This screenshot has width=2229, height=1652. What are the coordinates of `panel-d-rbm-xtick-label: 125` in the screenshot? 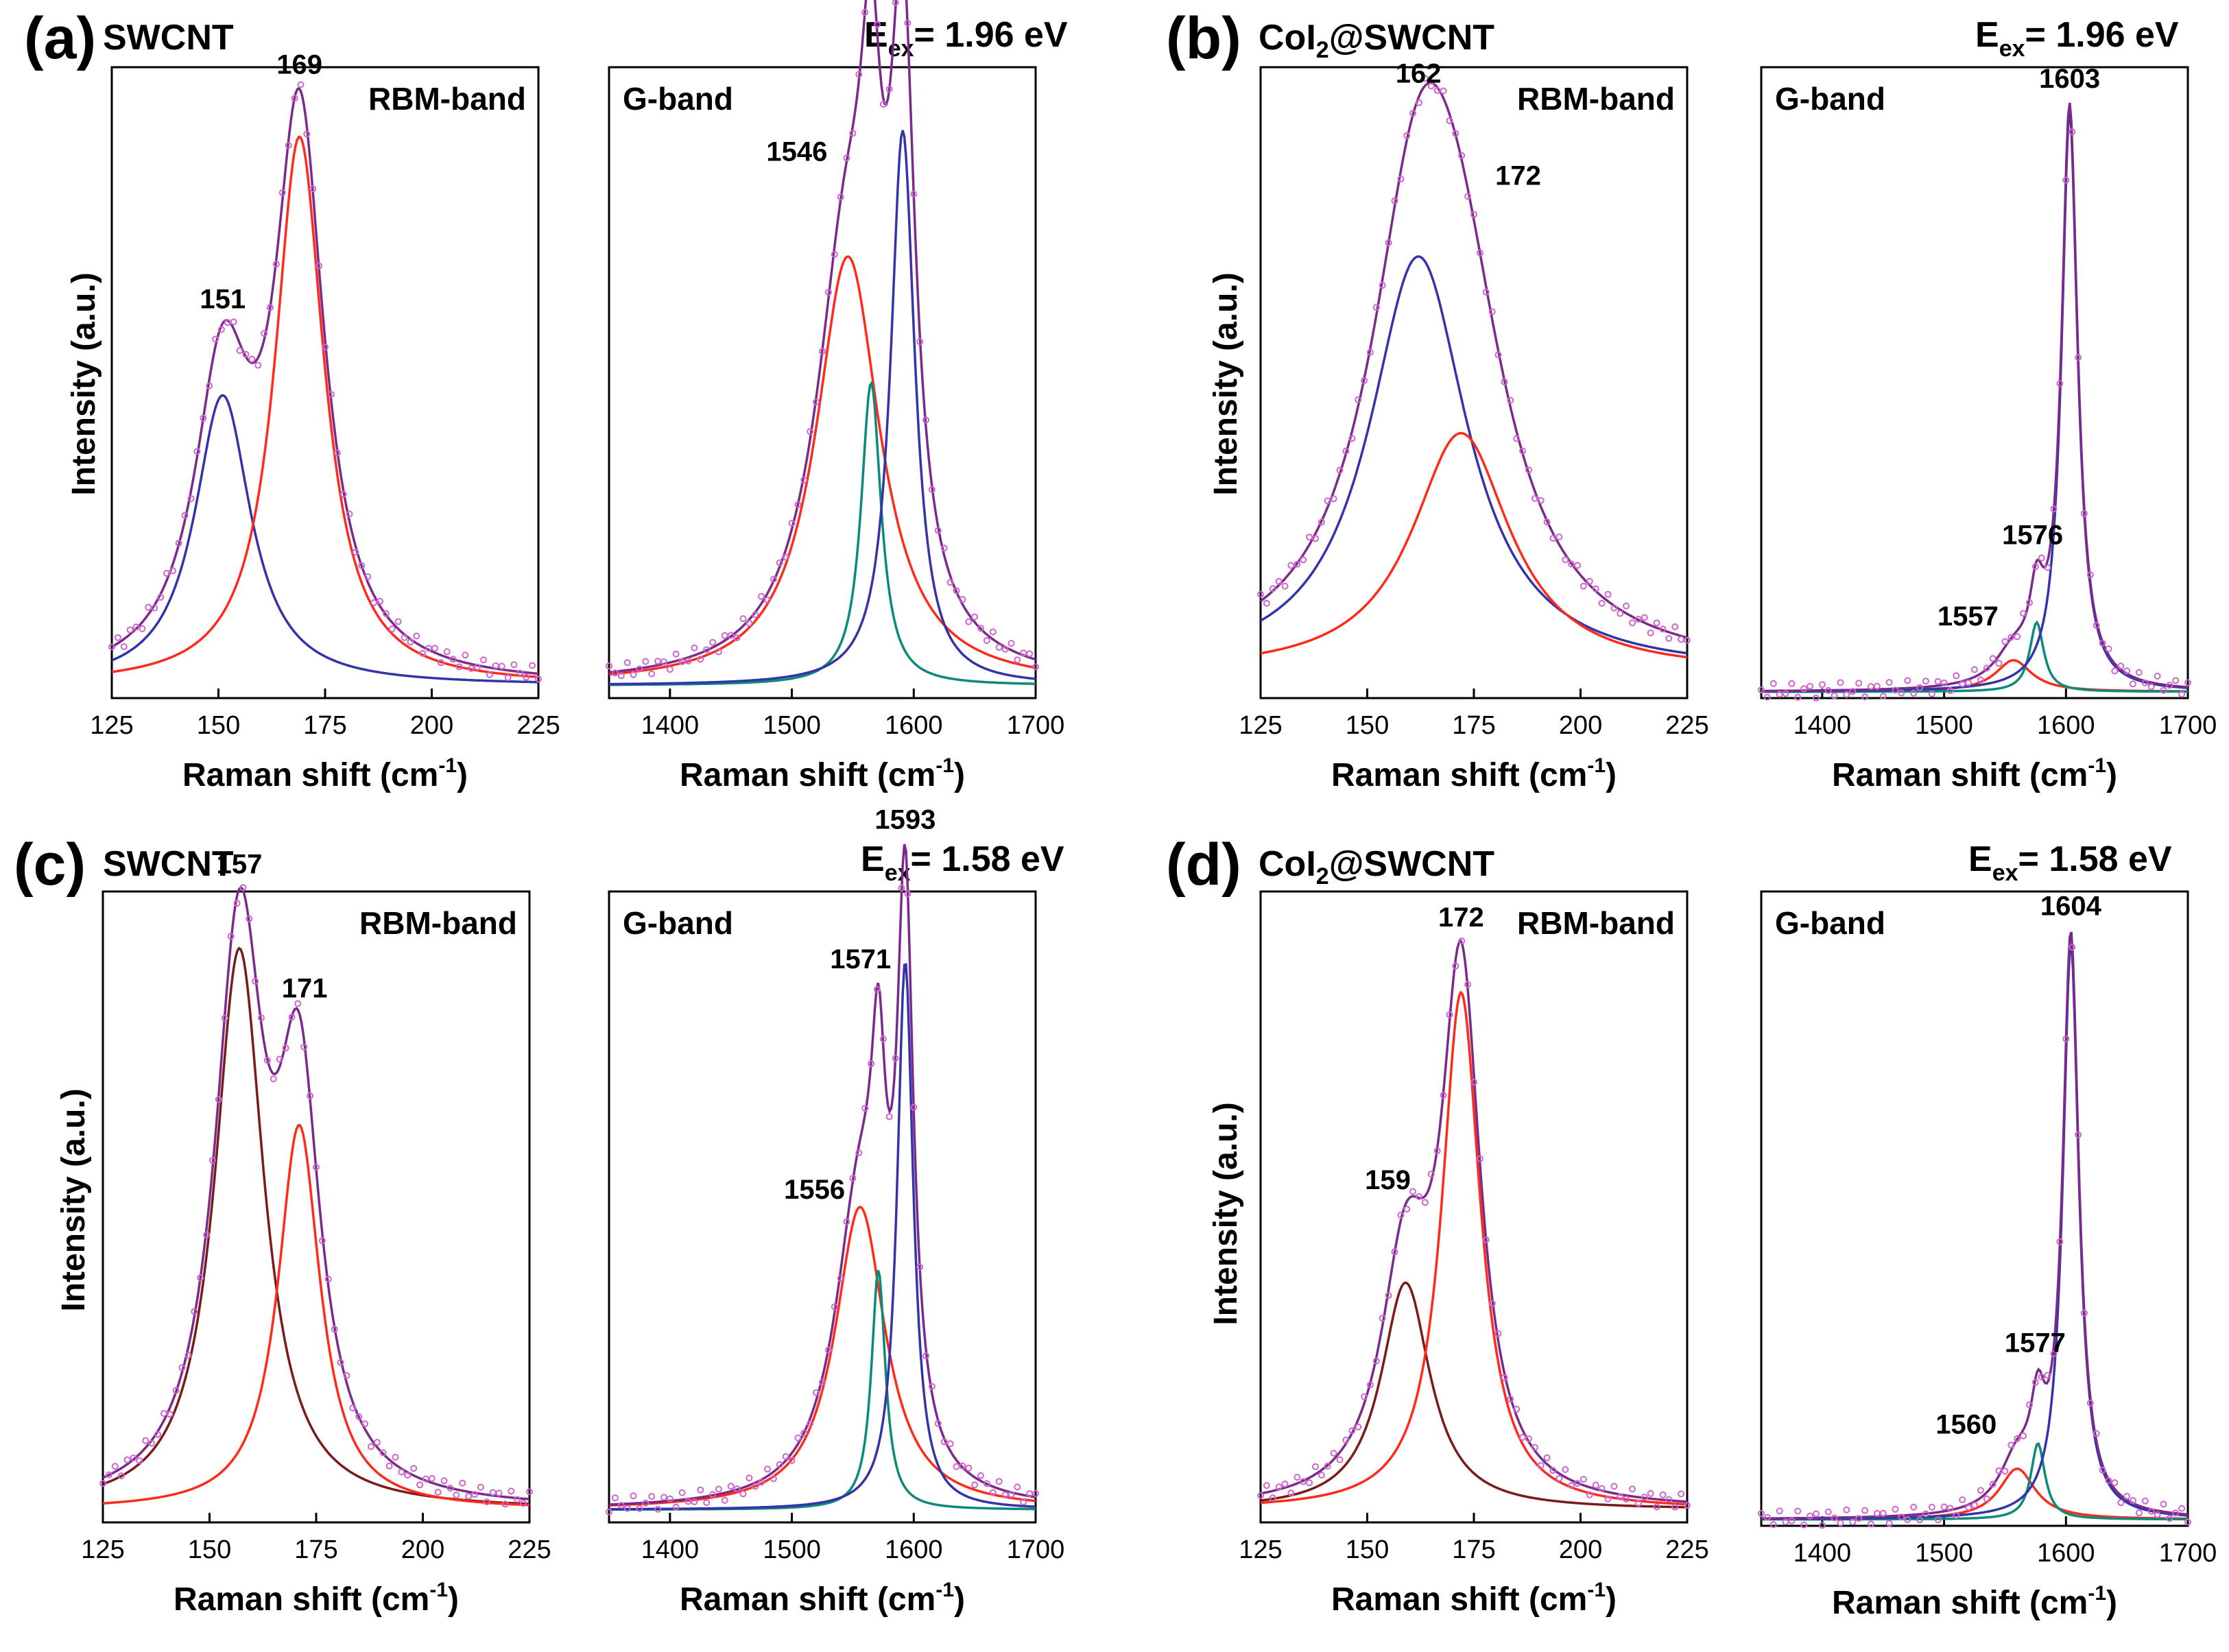 It's located at (1261, 1549).